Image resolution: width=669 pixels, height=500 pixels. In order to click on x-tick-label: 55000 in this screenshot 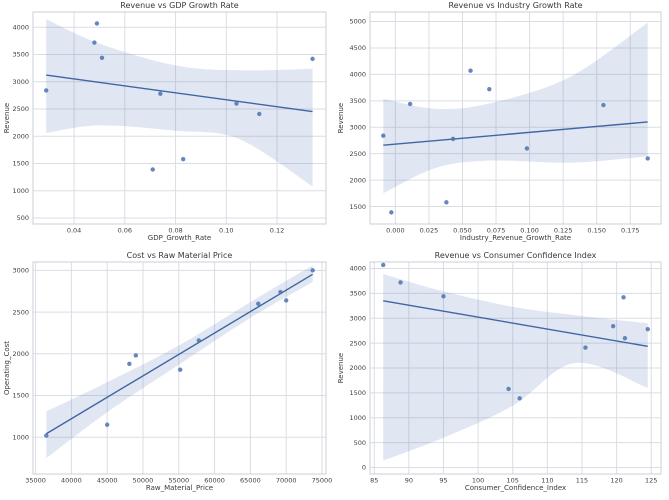, I will do `click(178, 481)`.